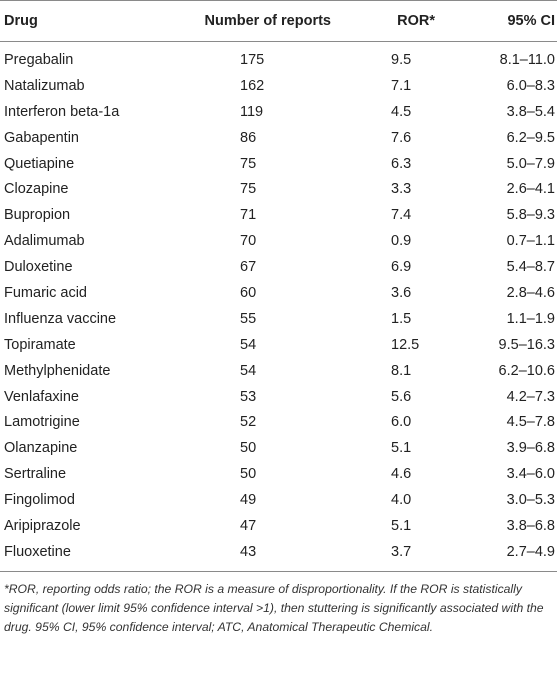 This screenshot has height=677, width=557. What do you see at coordinates (278, 474) in the screenshot?
I see `table-row: Sertraline 50 4.6 3.4–6.0` at bounding box center [278, 474].